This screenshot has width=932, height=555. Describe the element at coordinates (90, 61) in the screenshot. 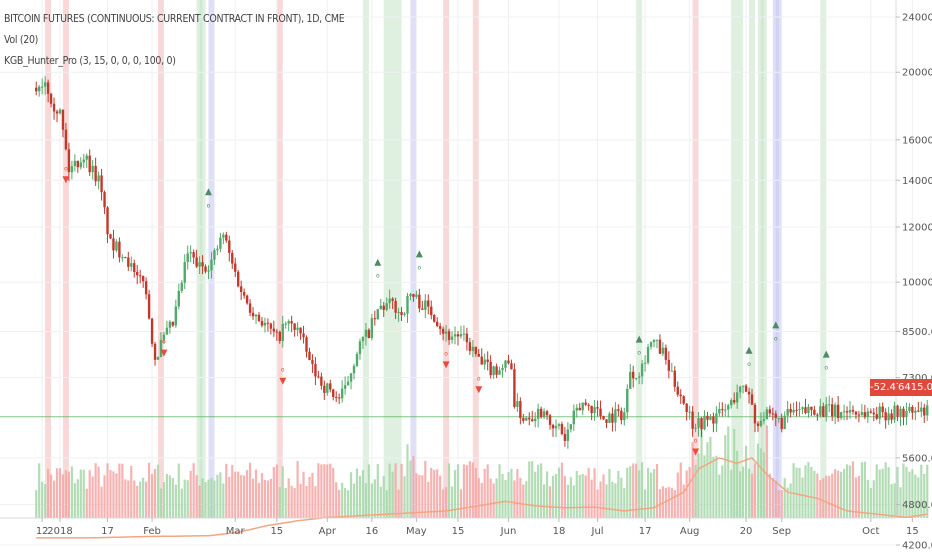

I see `indicator-legend: KGB_Hunter_Pro (3, 15, 0, 0, 0, 100, 0)` at that location.